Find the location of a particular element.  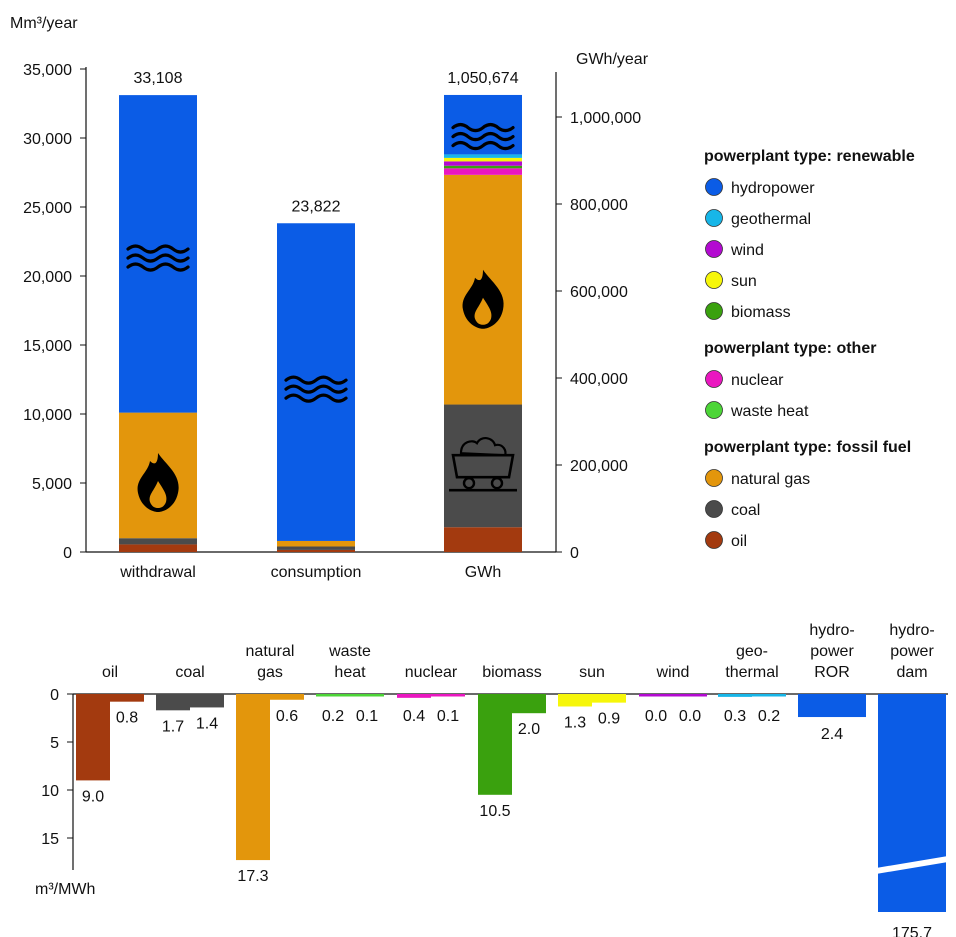

legend-label-wind: wind is located at coordinates (747, 250).